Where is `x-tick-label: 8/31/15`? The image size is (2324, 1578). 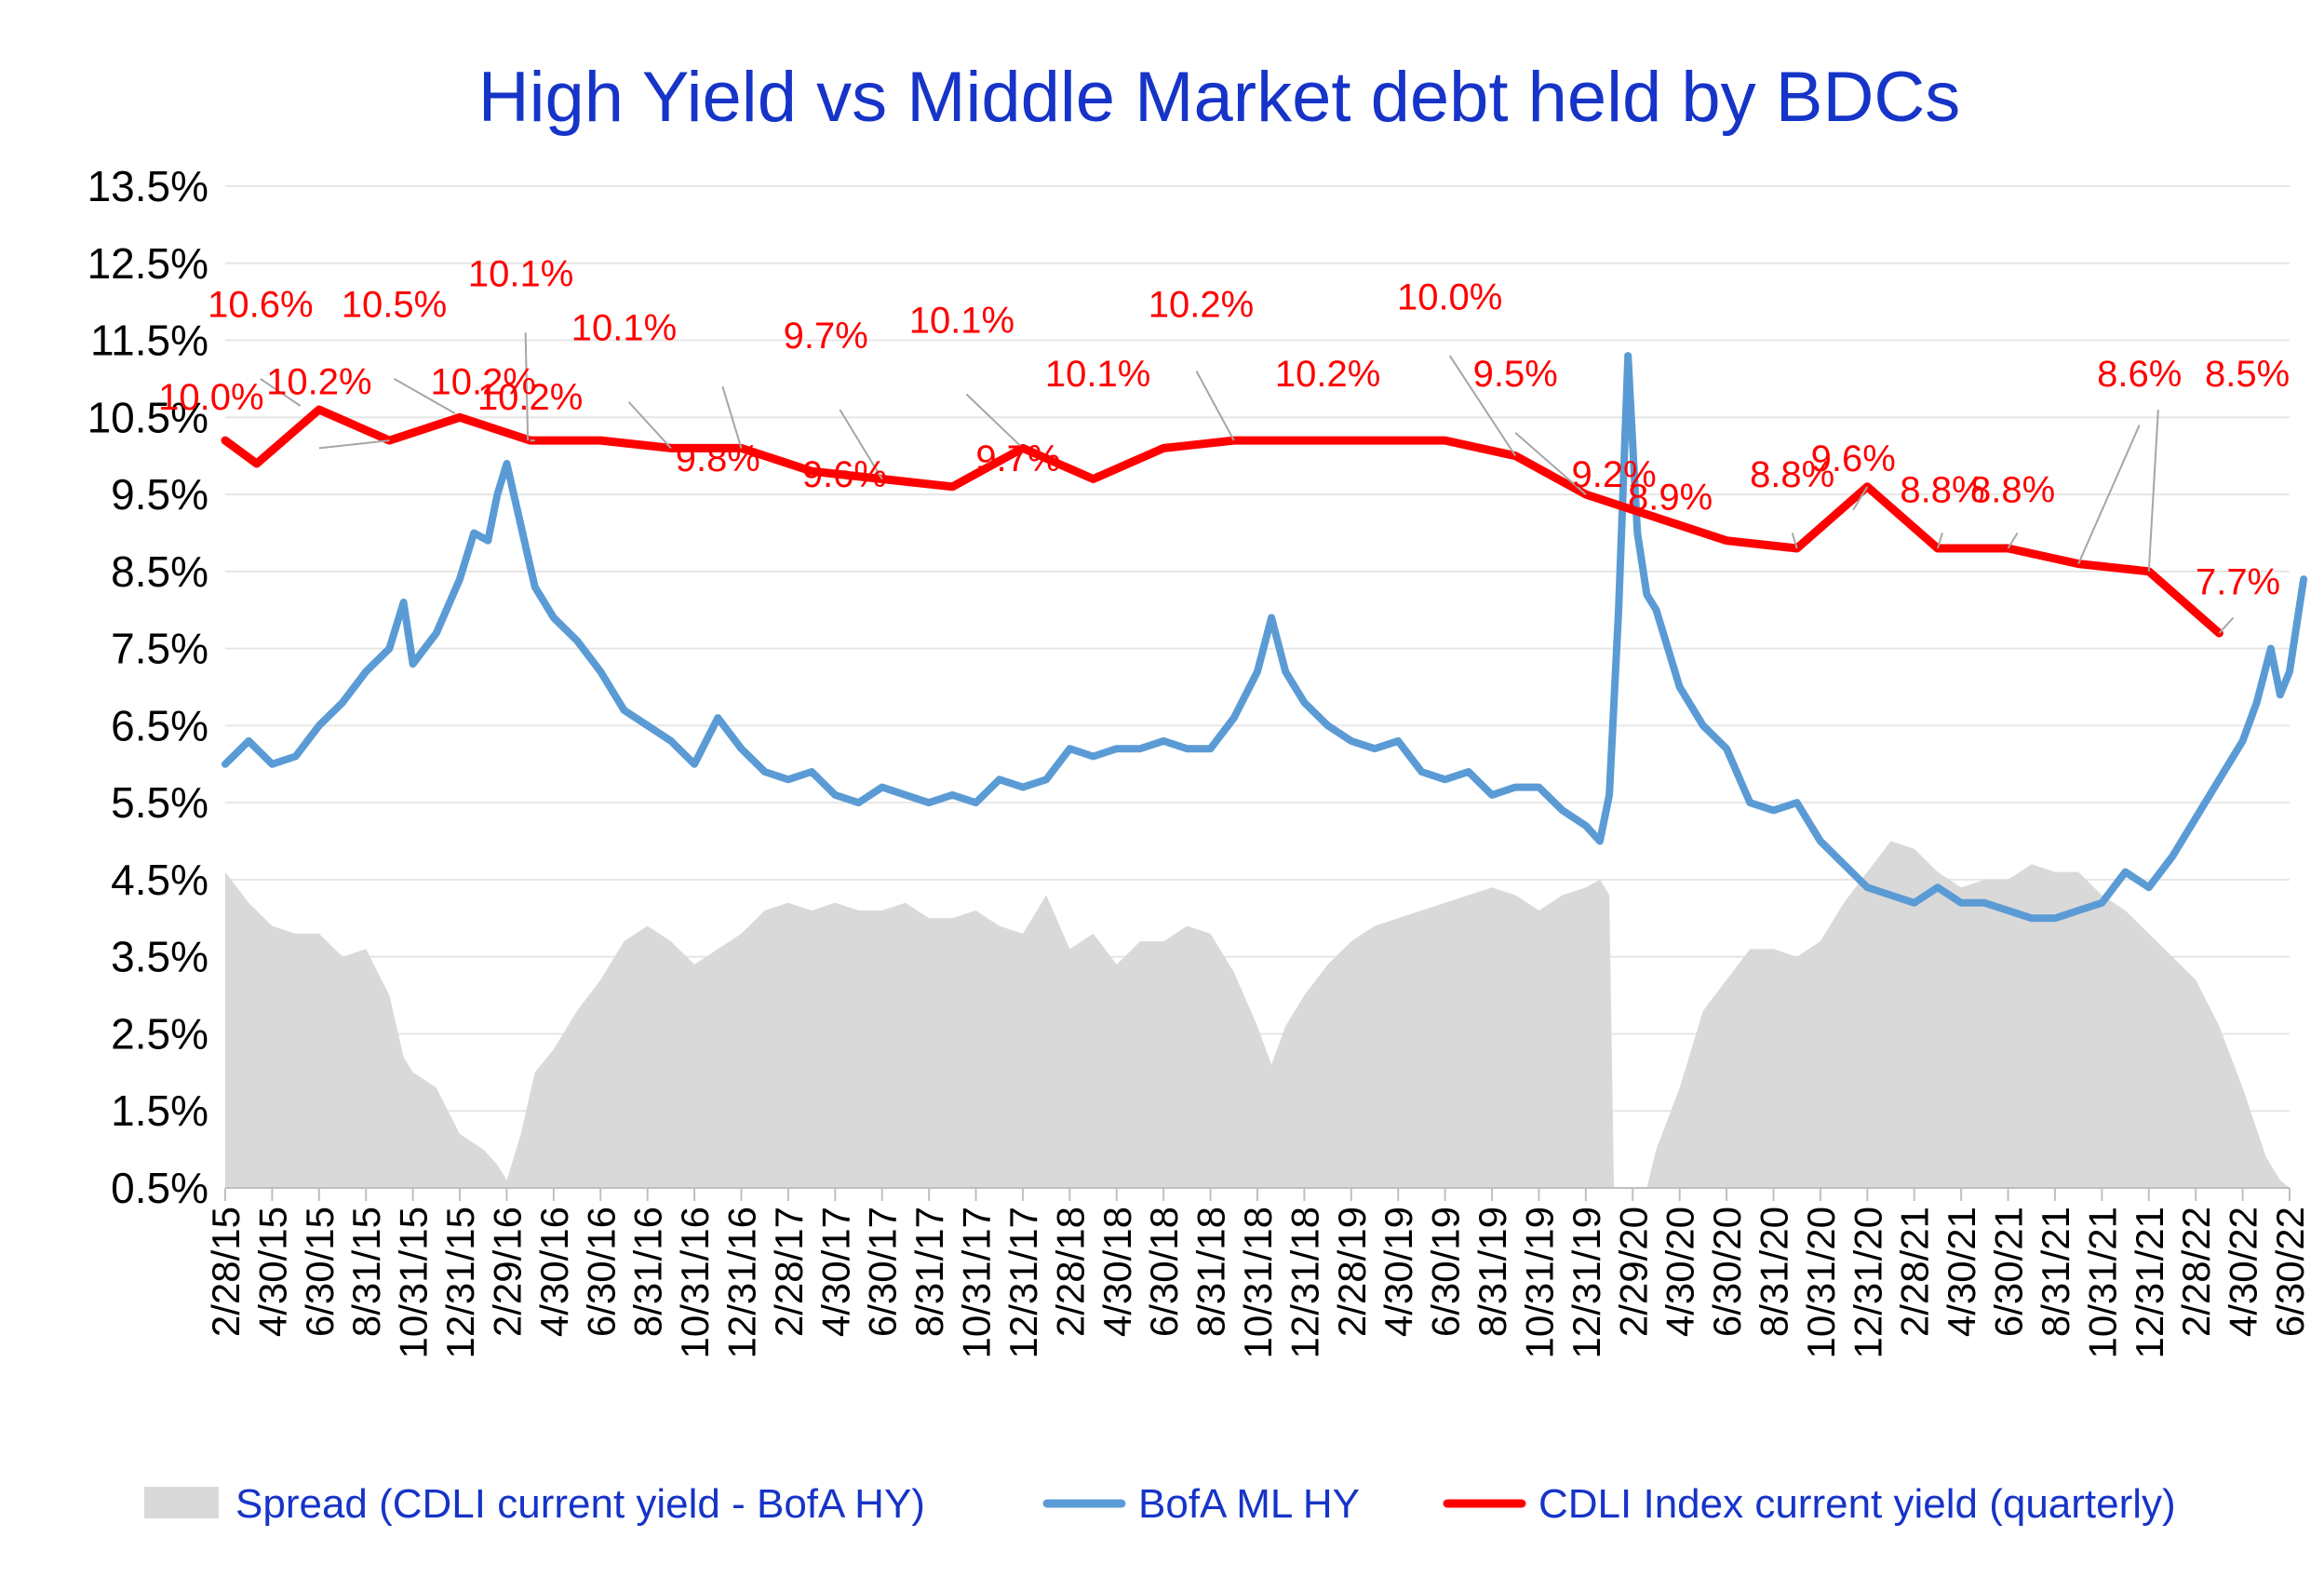
x-tick-label: 8/31/15 is located at coordinates (366, 1272).